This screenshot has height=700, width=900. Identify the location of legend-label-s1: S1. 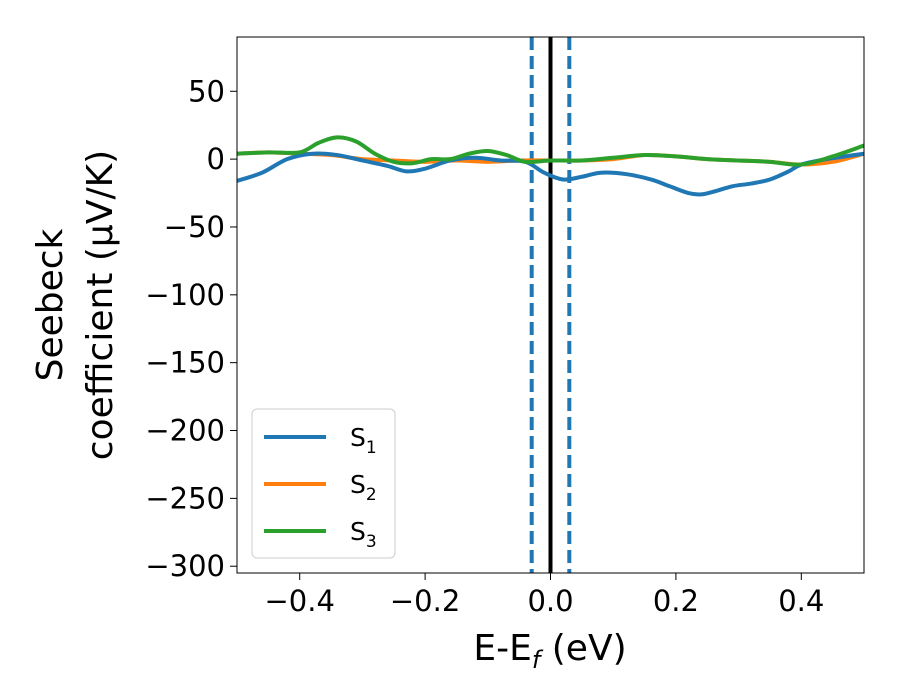
(363, 440).